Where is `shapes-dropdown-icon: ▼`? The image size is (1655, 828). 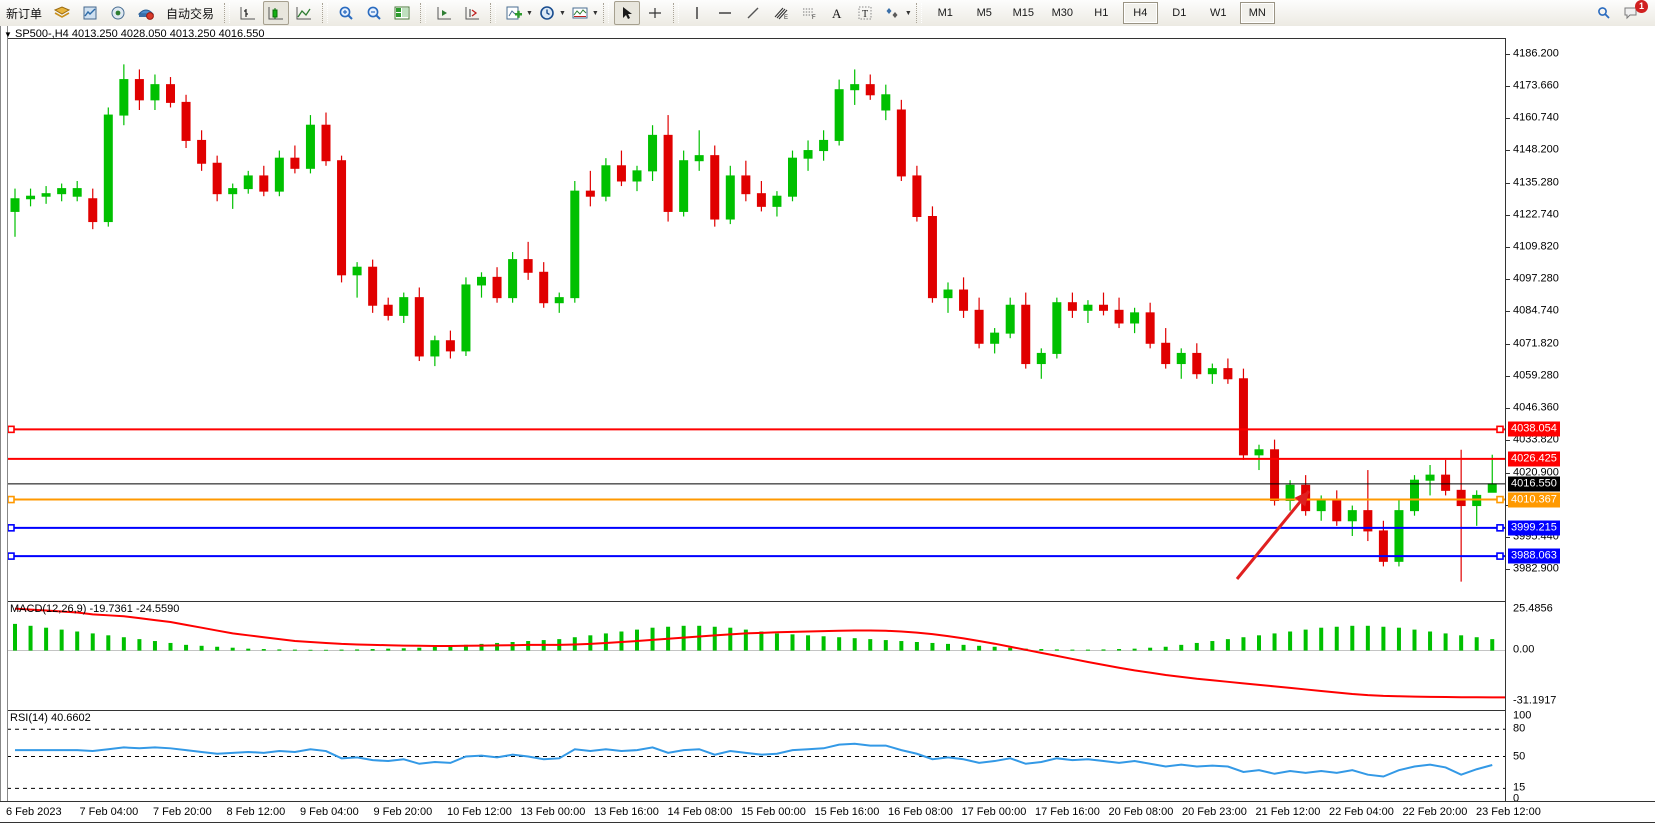 shapes-dropdown-icon: ▼ is located at coordinates (908, 13).